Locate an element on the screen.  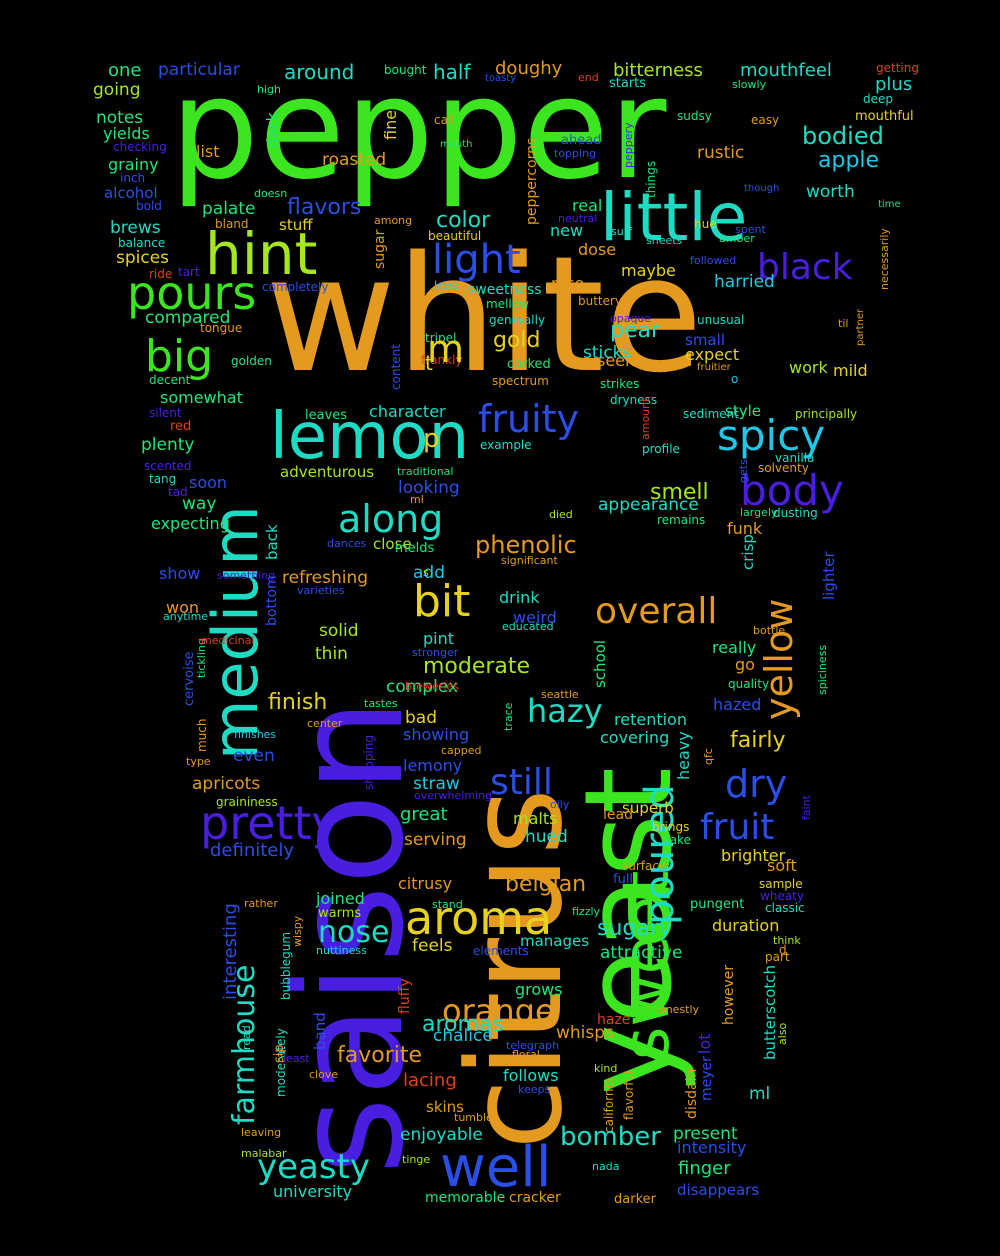
cloud-word: spices is located at coordinates (143, 258).